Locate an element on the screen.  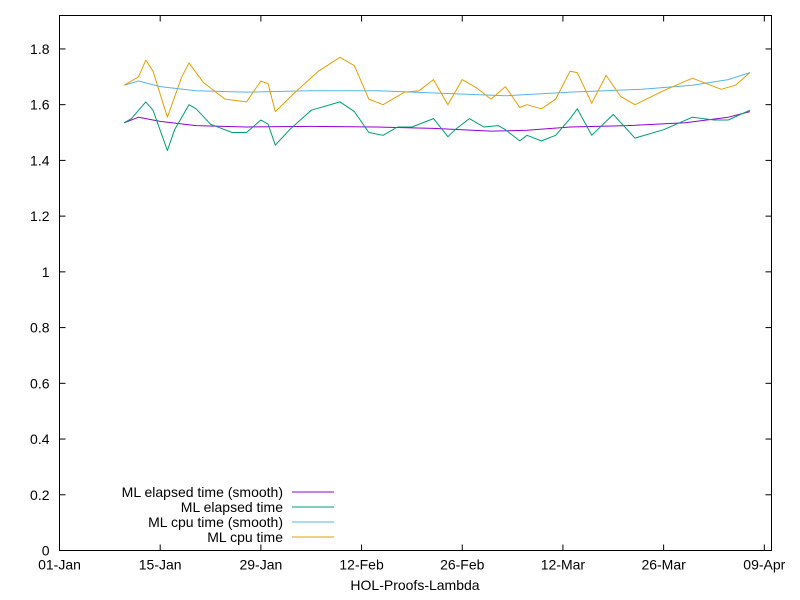
legend-label: ML elapsed time is located at coordinates (232, 507).